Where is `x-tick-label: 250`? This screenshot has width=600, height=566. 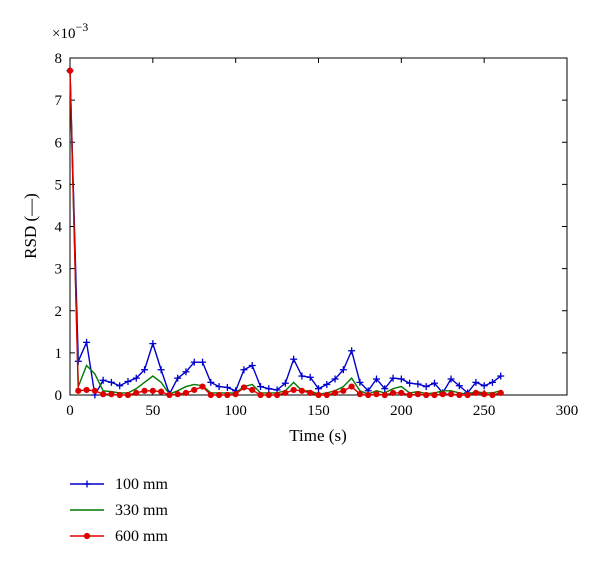 x-tick-label: 250 is located at coordinates (484, 411).